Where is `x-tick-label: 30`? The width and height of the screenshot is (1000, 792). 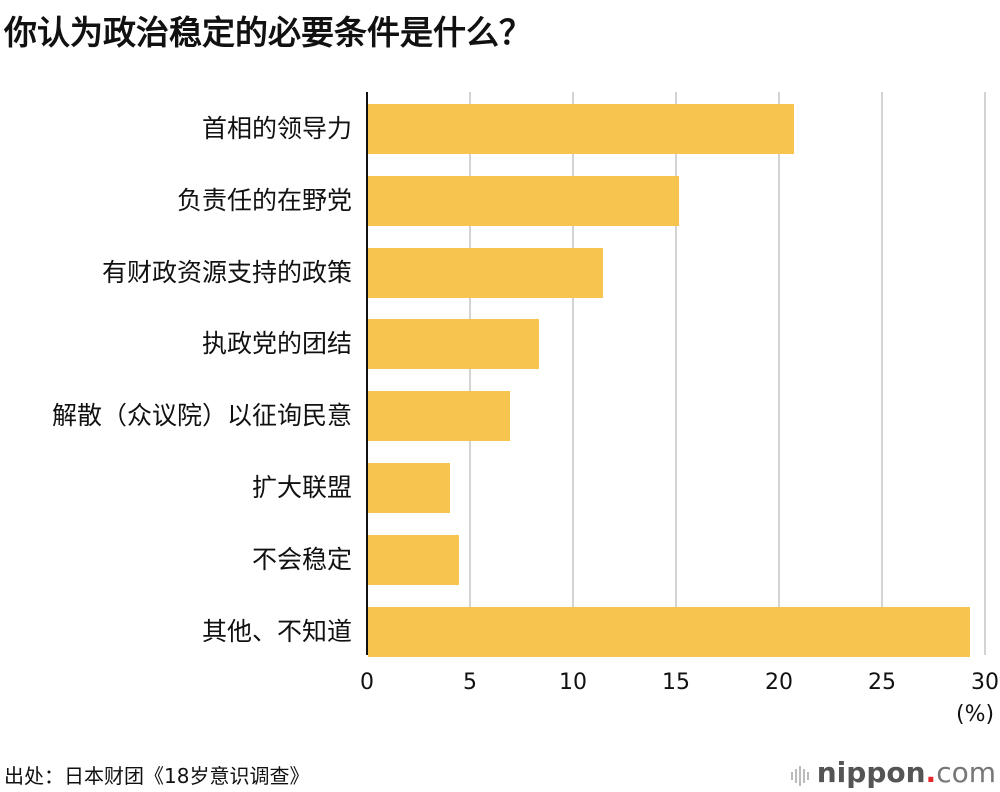
x-tick-label: 30 is located at coordinates (985, 682).